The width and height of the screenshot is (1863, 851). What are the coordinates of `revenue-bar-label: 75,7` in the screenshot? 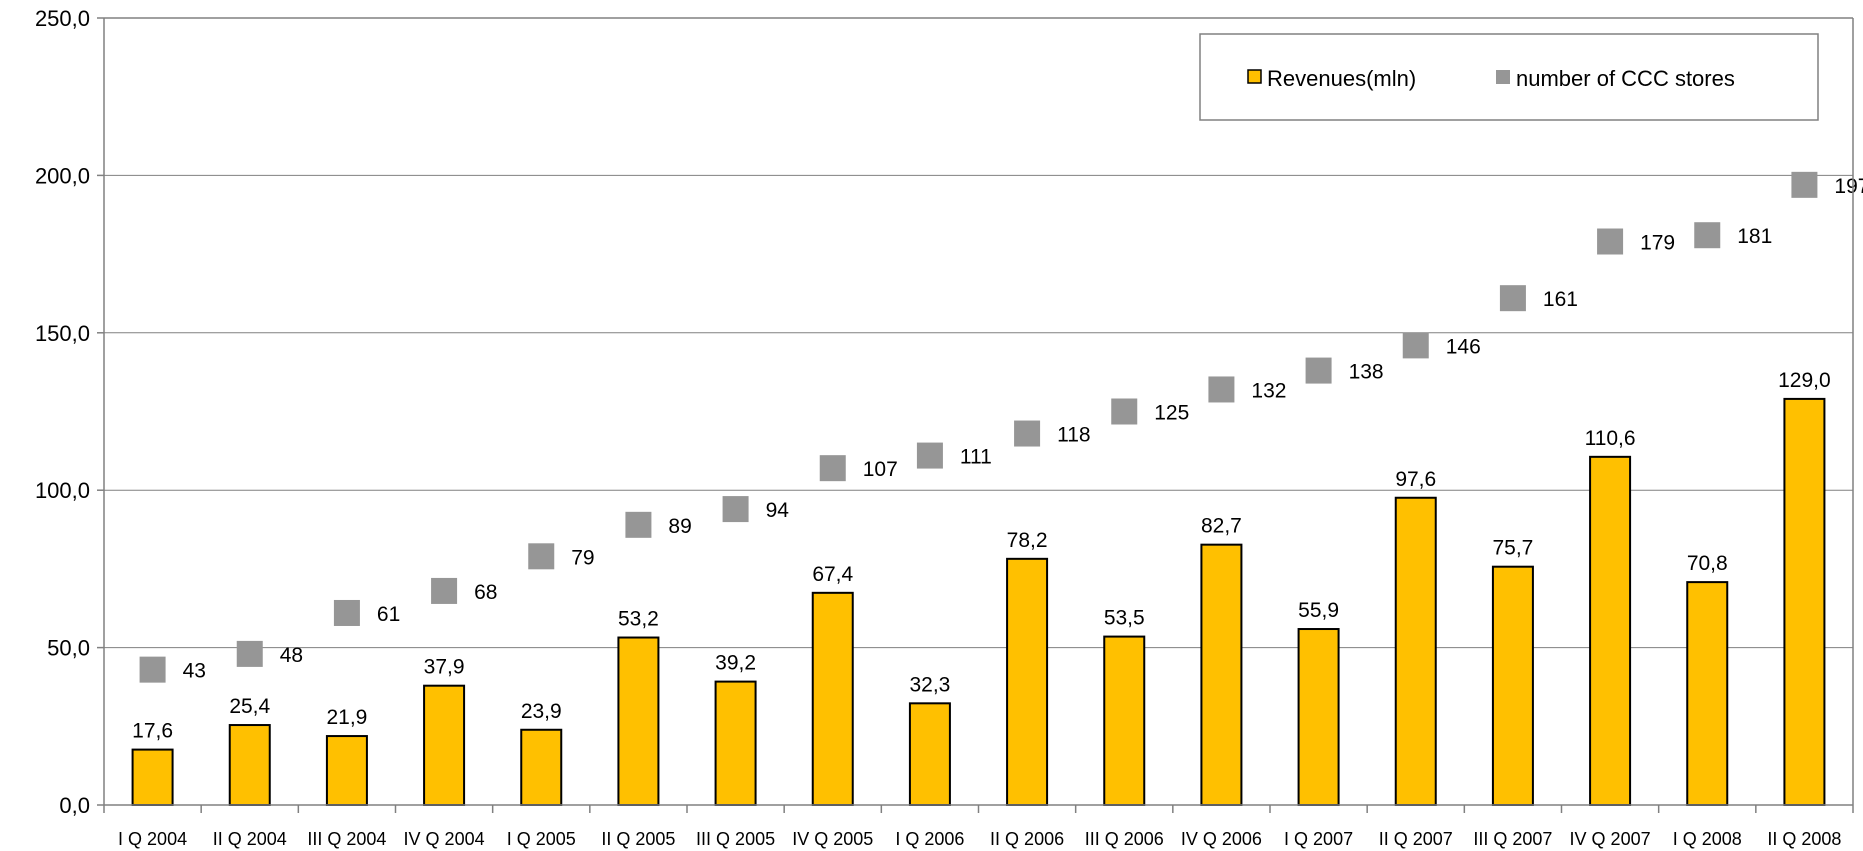 It's located at (1512, 548).